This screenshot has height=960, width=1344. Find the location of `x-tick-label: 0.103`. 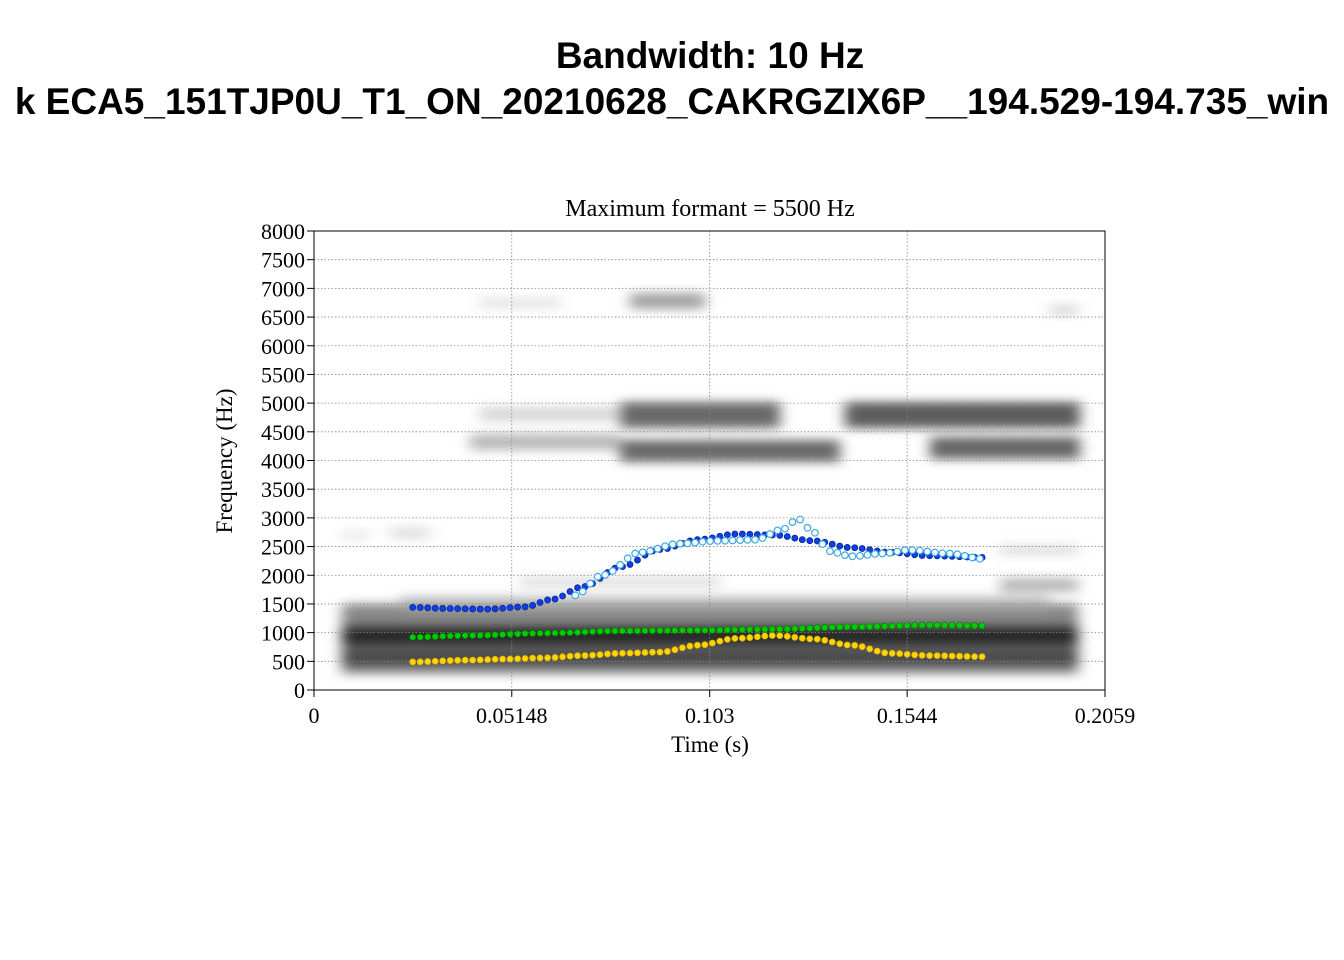

x-tick-label: 0.103 is located at coordinates (710, 715).